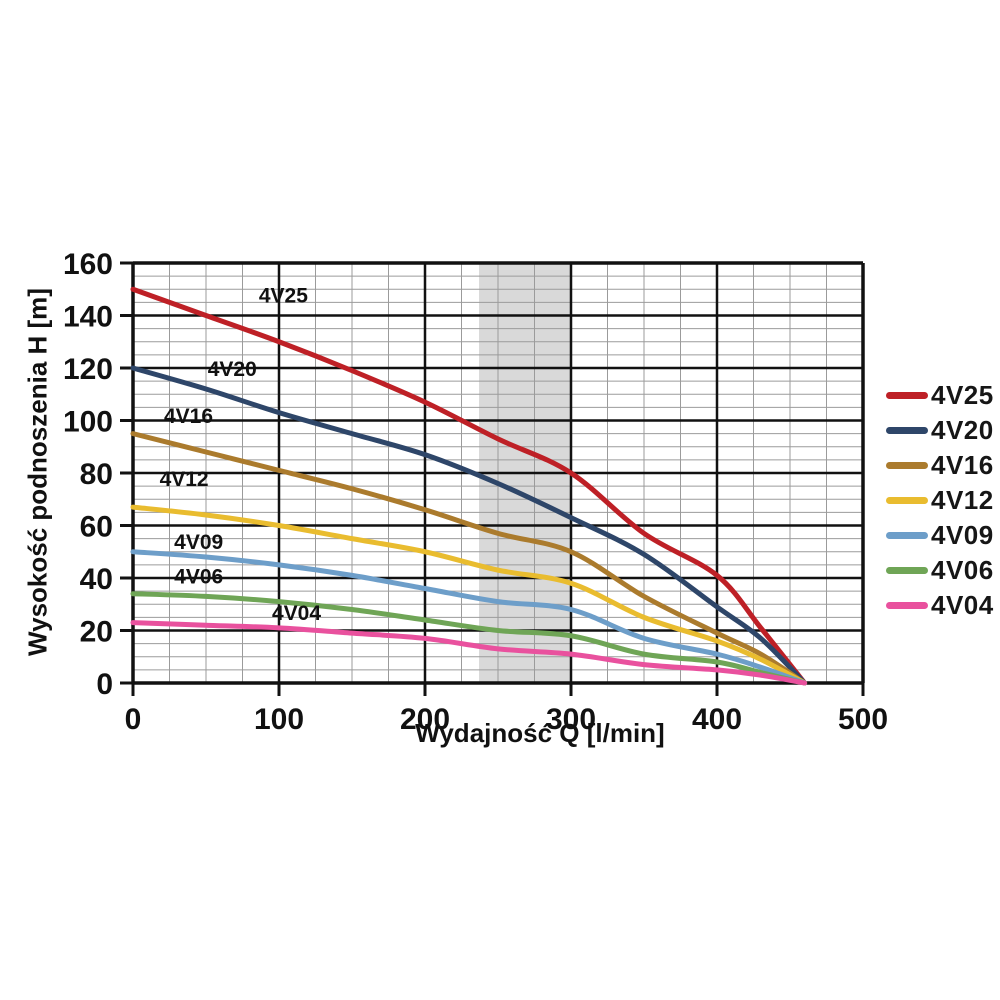 This screenshot has width=1000, height=1000. Describe the element at coordinates (962, 394) in the screenshot. I see `legend-label-4V25: 4V25` at that location.